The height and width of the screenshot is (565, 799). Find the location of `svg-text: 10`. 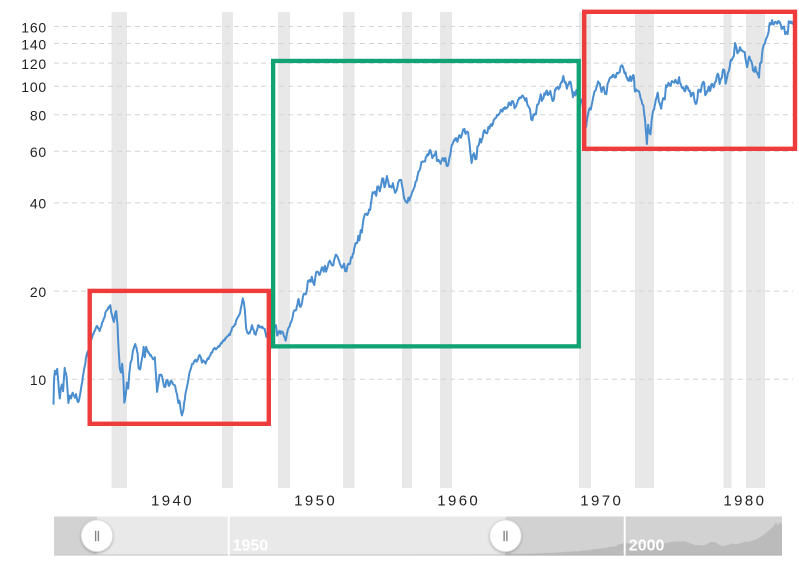

svg-text: 10 is located at coordinates (38, 380).